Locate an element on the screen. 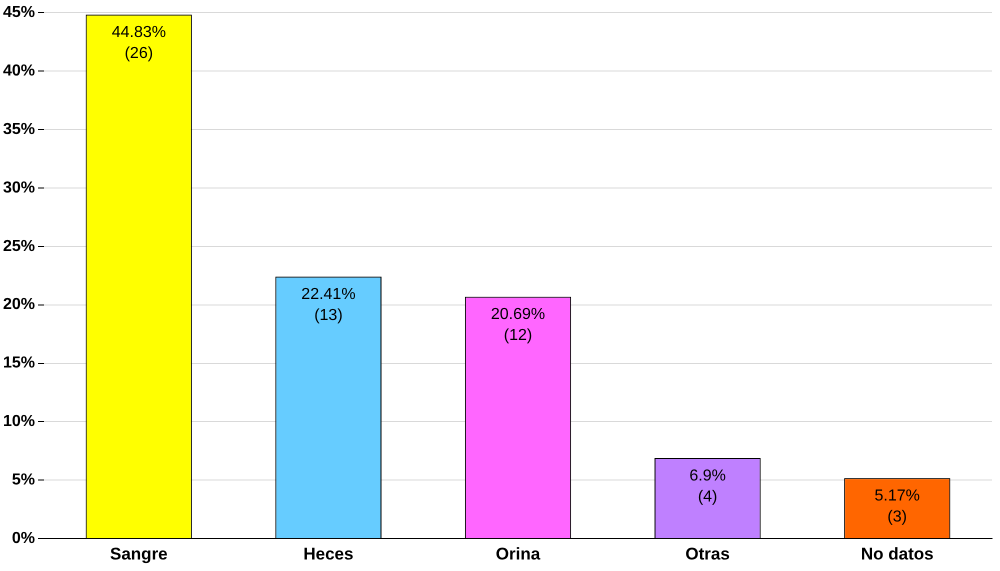 This screenshot has width=1000, height=571. x-tick-label: Sangre is located at coordinates (139, 554).